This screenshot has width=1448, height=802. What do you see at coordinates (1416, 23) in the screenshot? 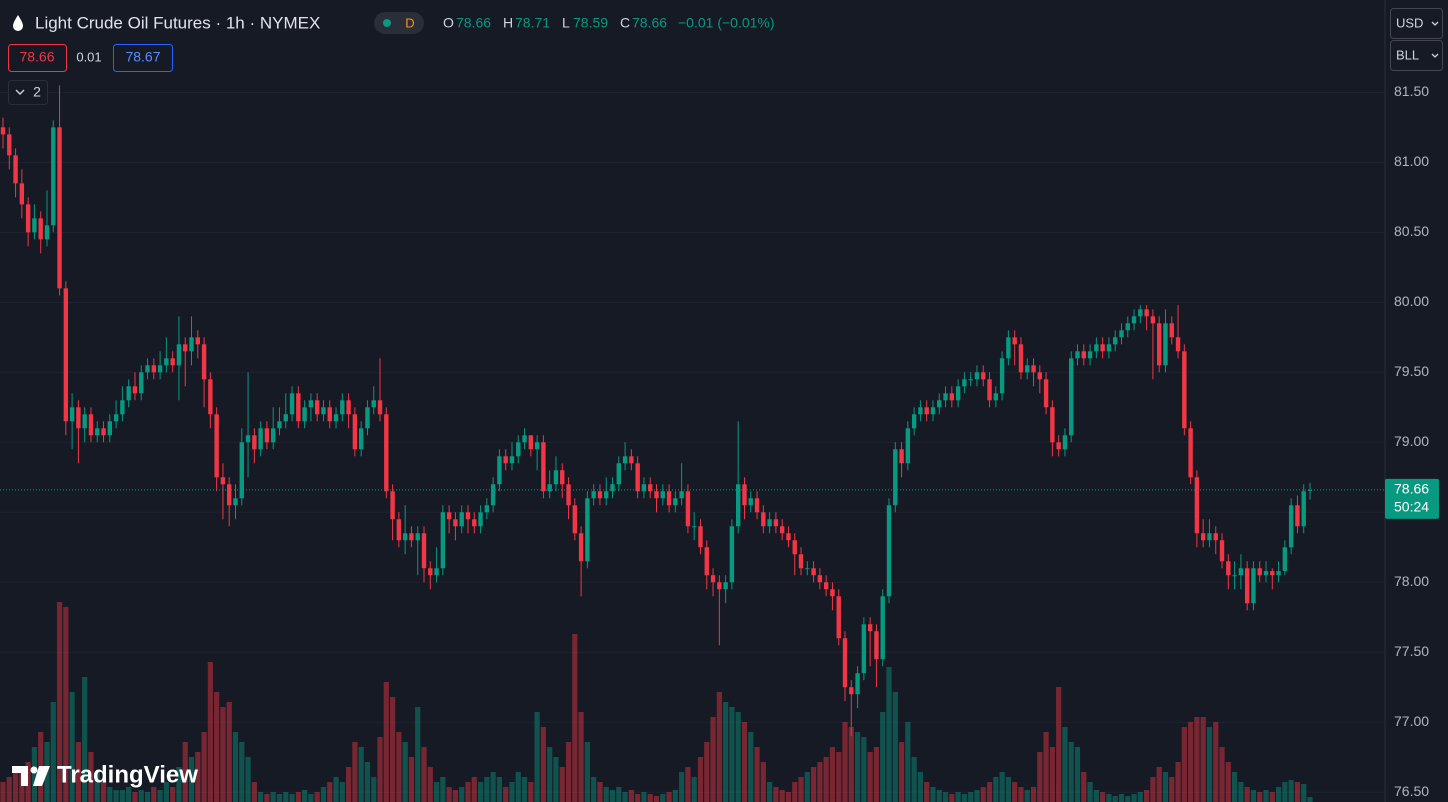
I see `currency-button` at bounding box center [1416, 23].